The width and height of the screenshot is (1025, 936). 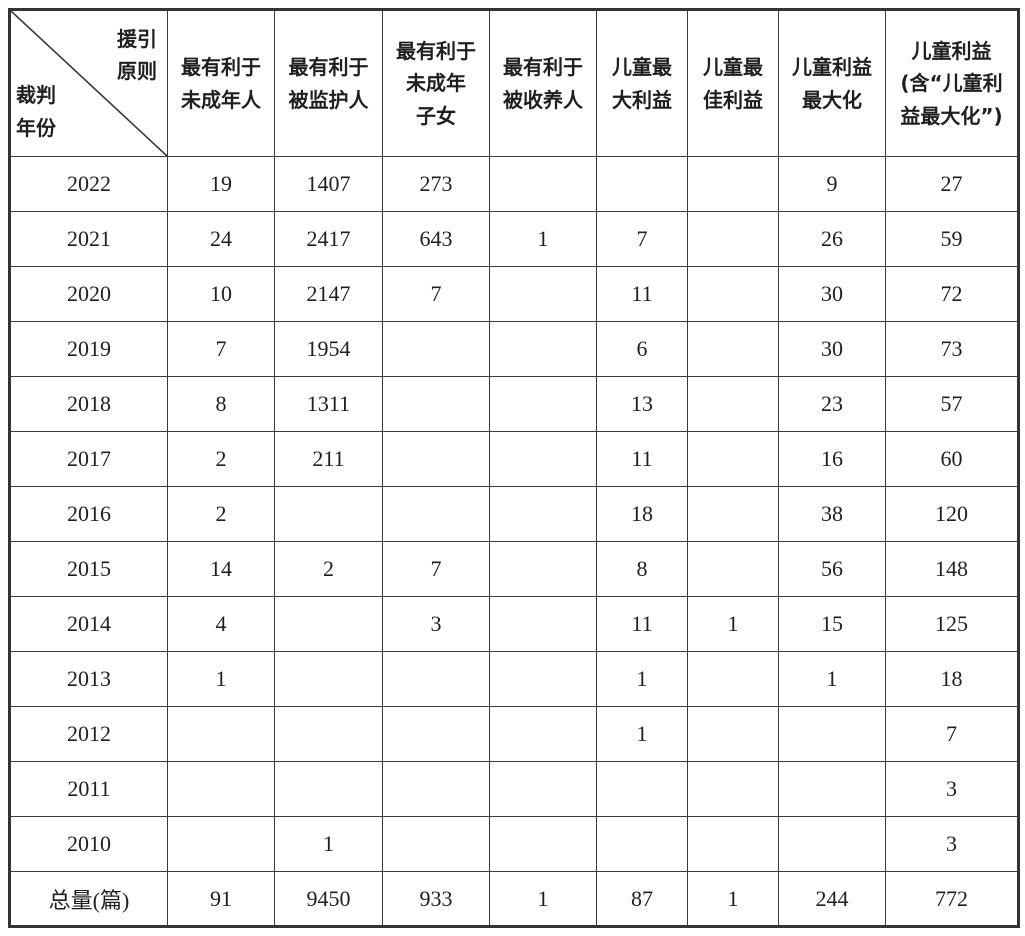 I want to click on table-cell: 72, so click(x=952, y=294).